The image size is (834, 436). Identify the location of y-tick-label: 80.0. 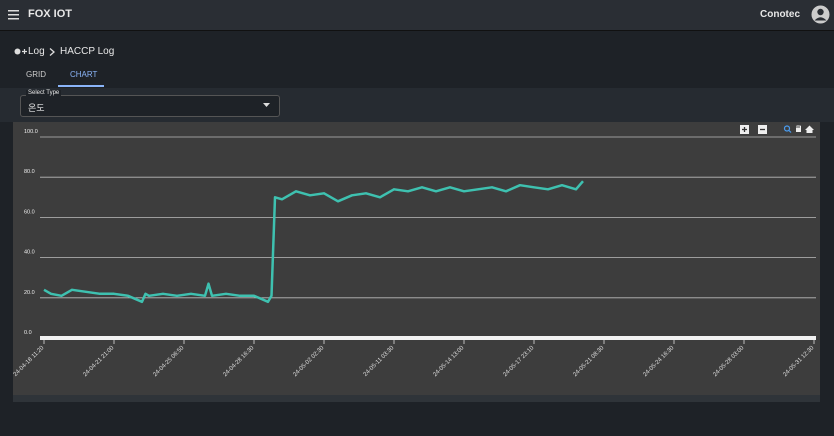
(29, 172).